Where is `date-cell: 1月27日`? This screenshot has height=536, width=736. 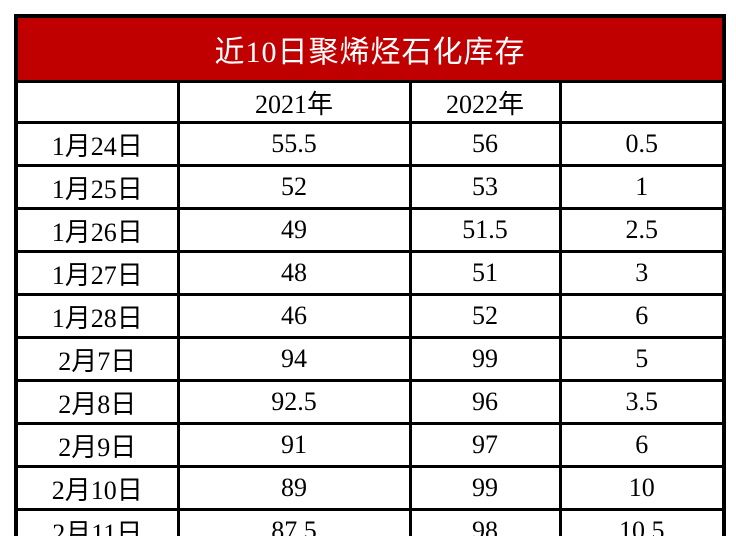
date-cell: 1月27日 is located at coordinates (97, 273).